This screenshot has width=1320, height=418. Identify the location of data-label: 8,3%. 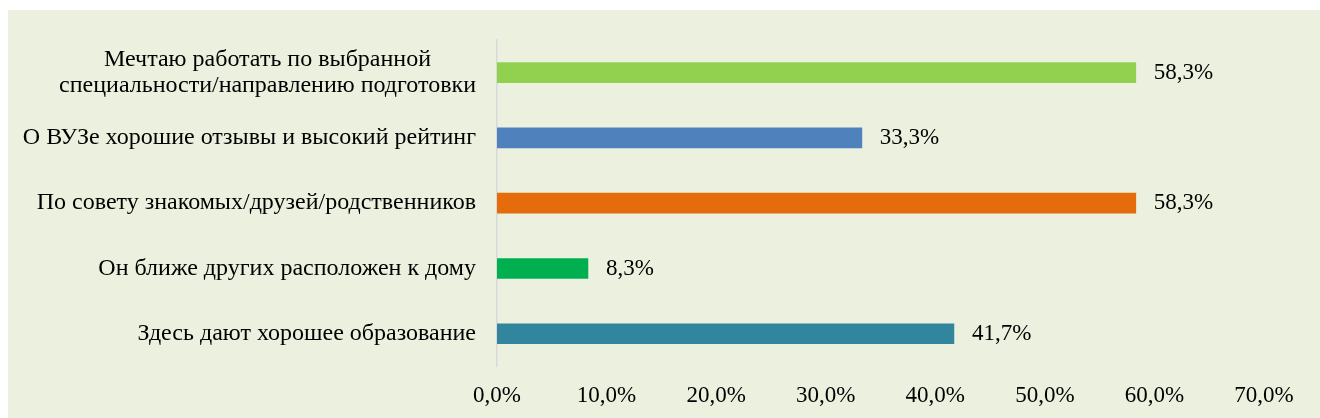
(629, 267).